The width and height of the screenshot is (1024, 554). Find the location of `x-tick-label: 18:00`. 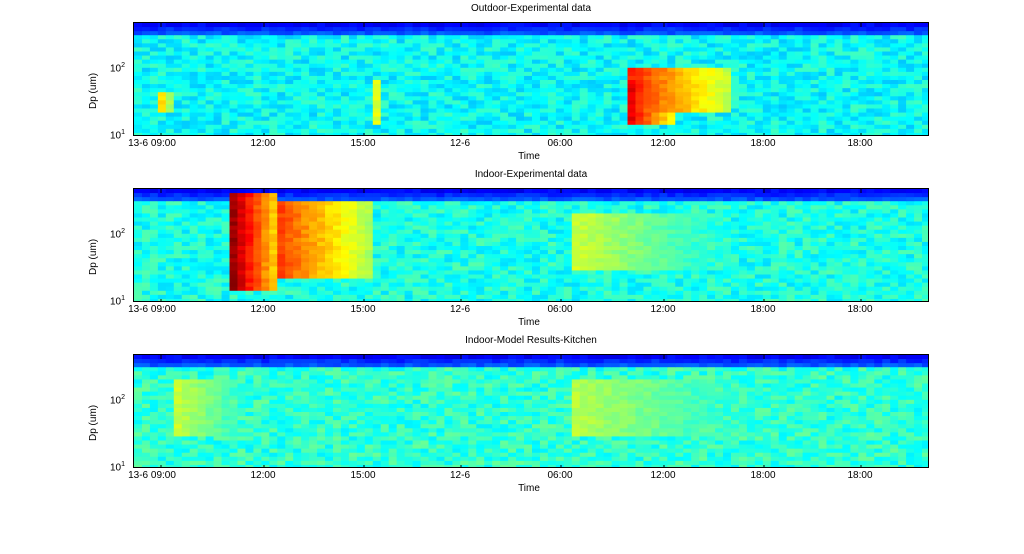

x-tick-label: 18:00 is located at coordinates (763, 143).